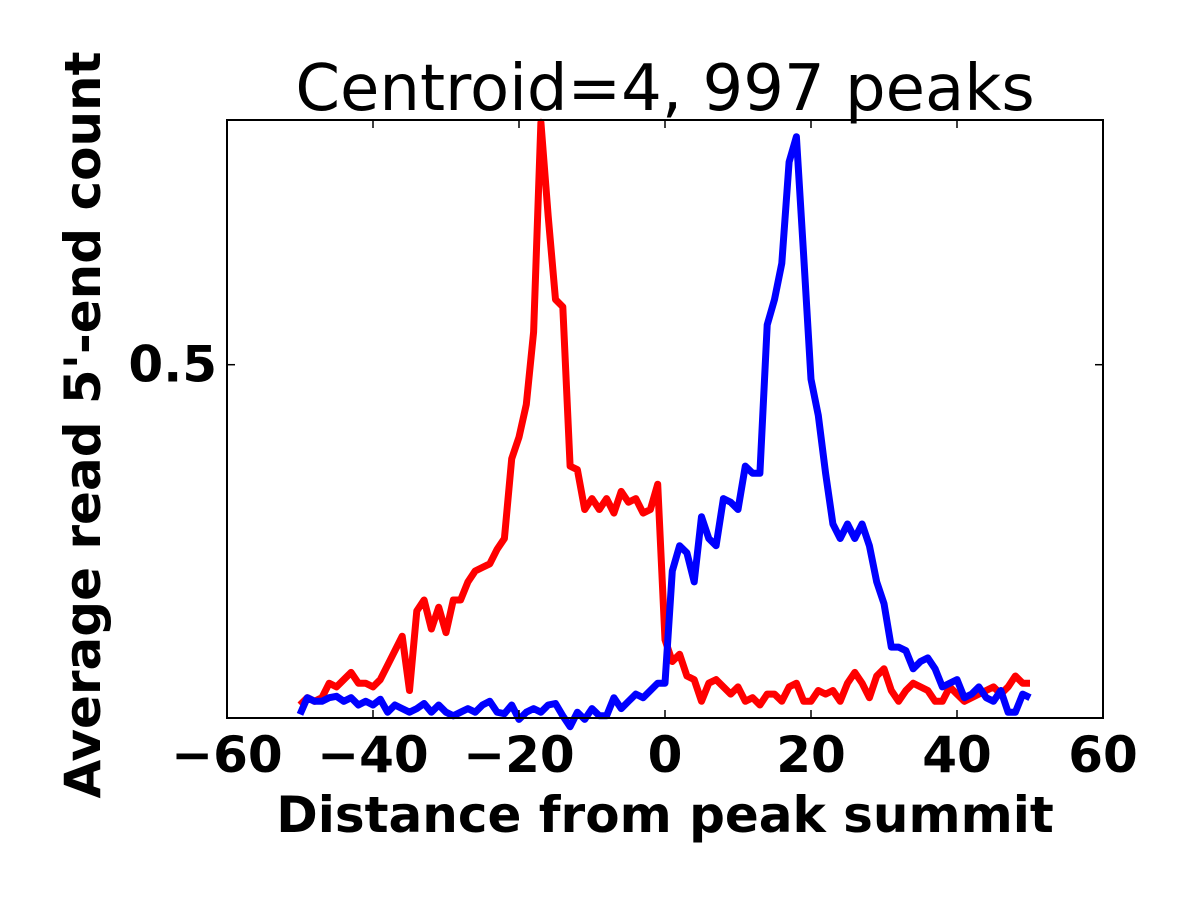 The width and height of the screenshot is (1200, 900). What do you see at coordinates (1103, 755) in the screenshot?
I see `x-tick-label: 60` at bounding box center [1103, 755].